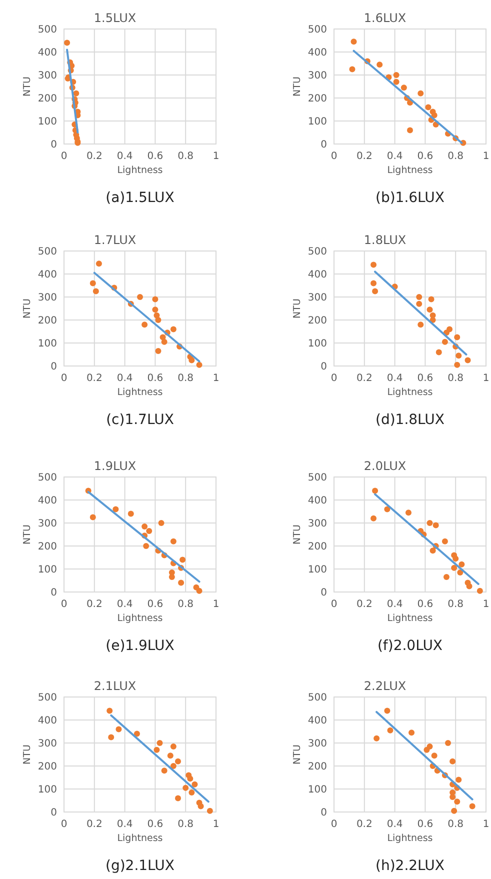 This screenshot has width=491, height=879. I want to click on text: (e)1.9LUX, so click(140, 646).